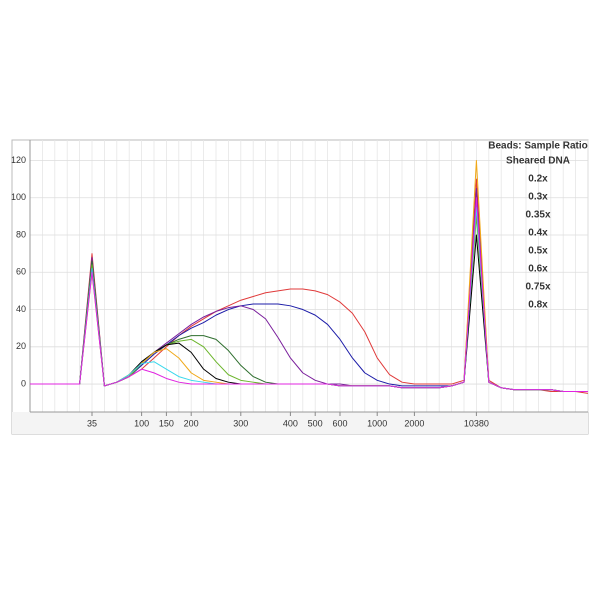  What do you see at coordinates (537, 146) in the screenshot?
I see `legend-title: Beads: Sample Ratio` at bounding box center [537, 146].